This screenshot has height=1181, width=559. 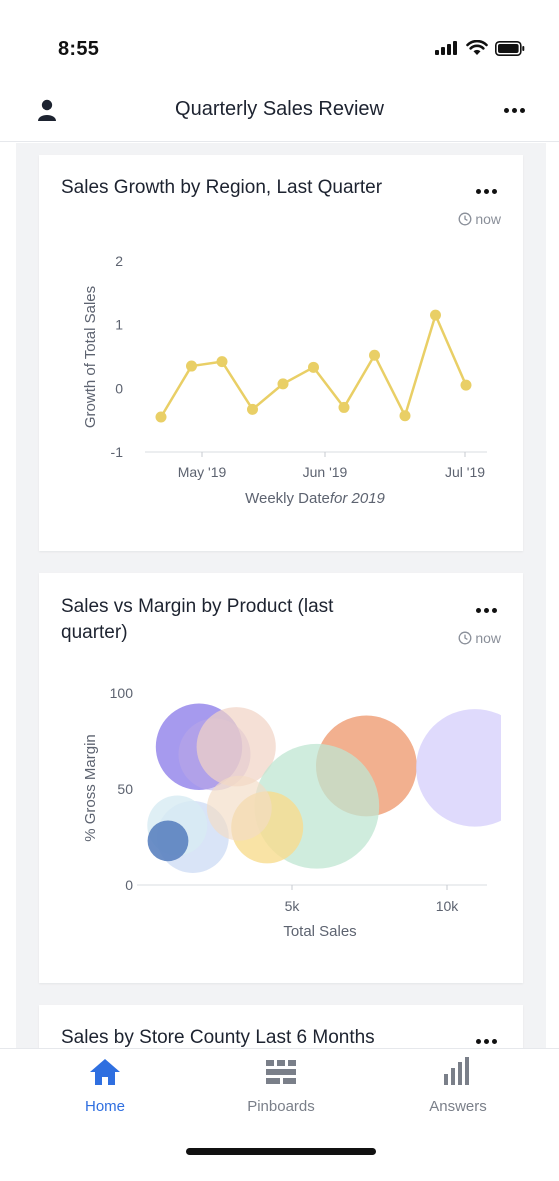 What do you see at coordinates (125, 789) in the screenshot?
I see `y-tick-label: 50` at bounding box center [125, 789].